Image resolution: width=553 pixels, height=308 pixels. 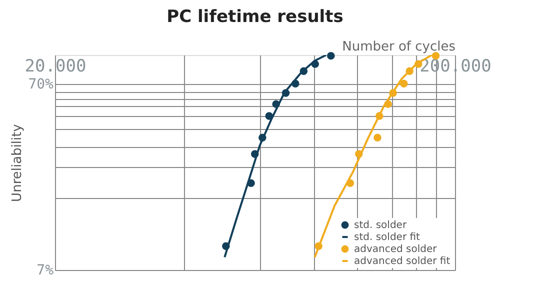 I want to click on legend-label: std. solder fit, so click(x=387, y=237).